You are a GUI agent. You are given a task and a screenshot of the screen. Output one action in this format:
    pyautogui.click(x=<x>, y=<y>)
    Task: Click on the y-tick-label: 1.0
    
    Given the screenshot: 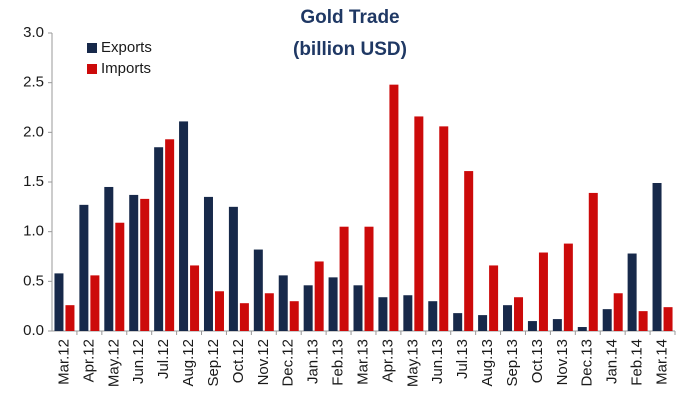 What is the action you would take?
    pyautogui.click(x=33, y=231)
    